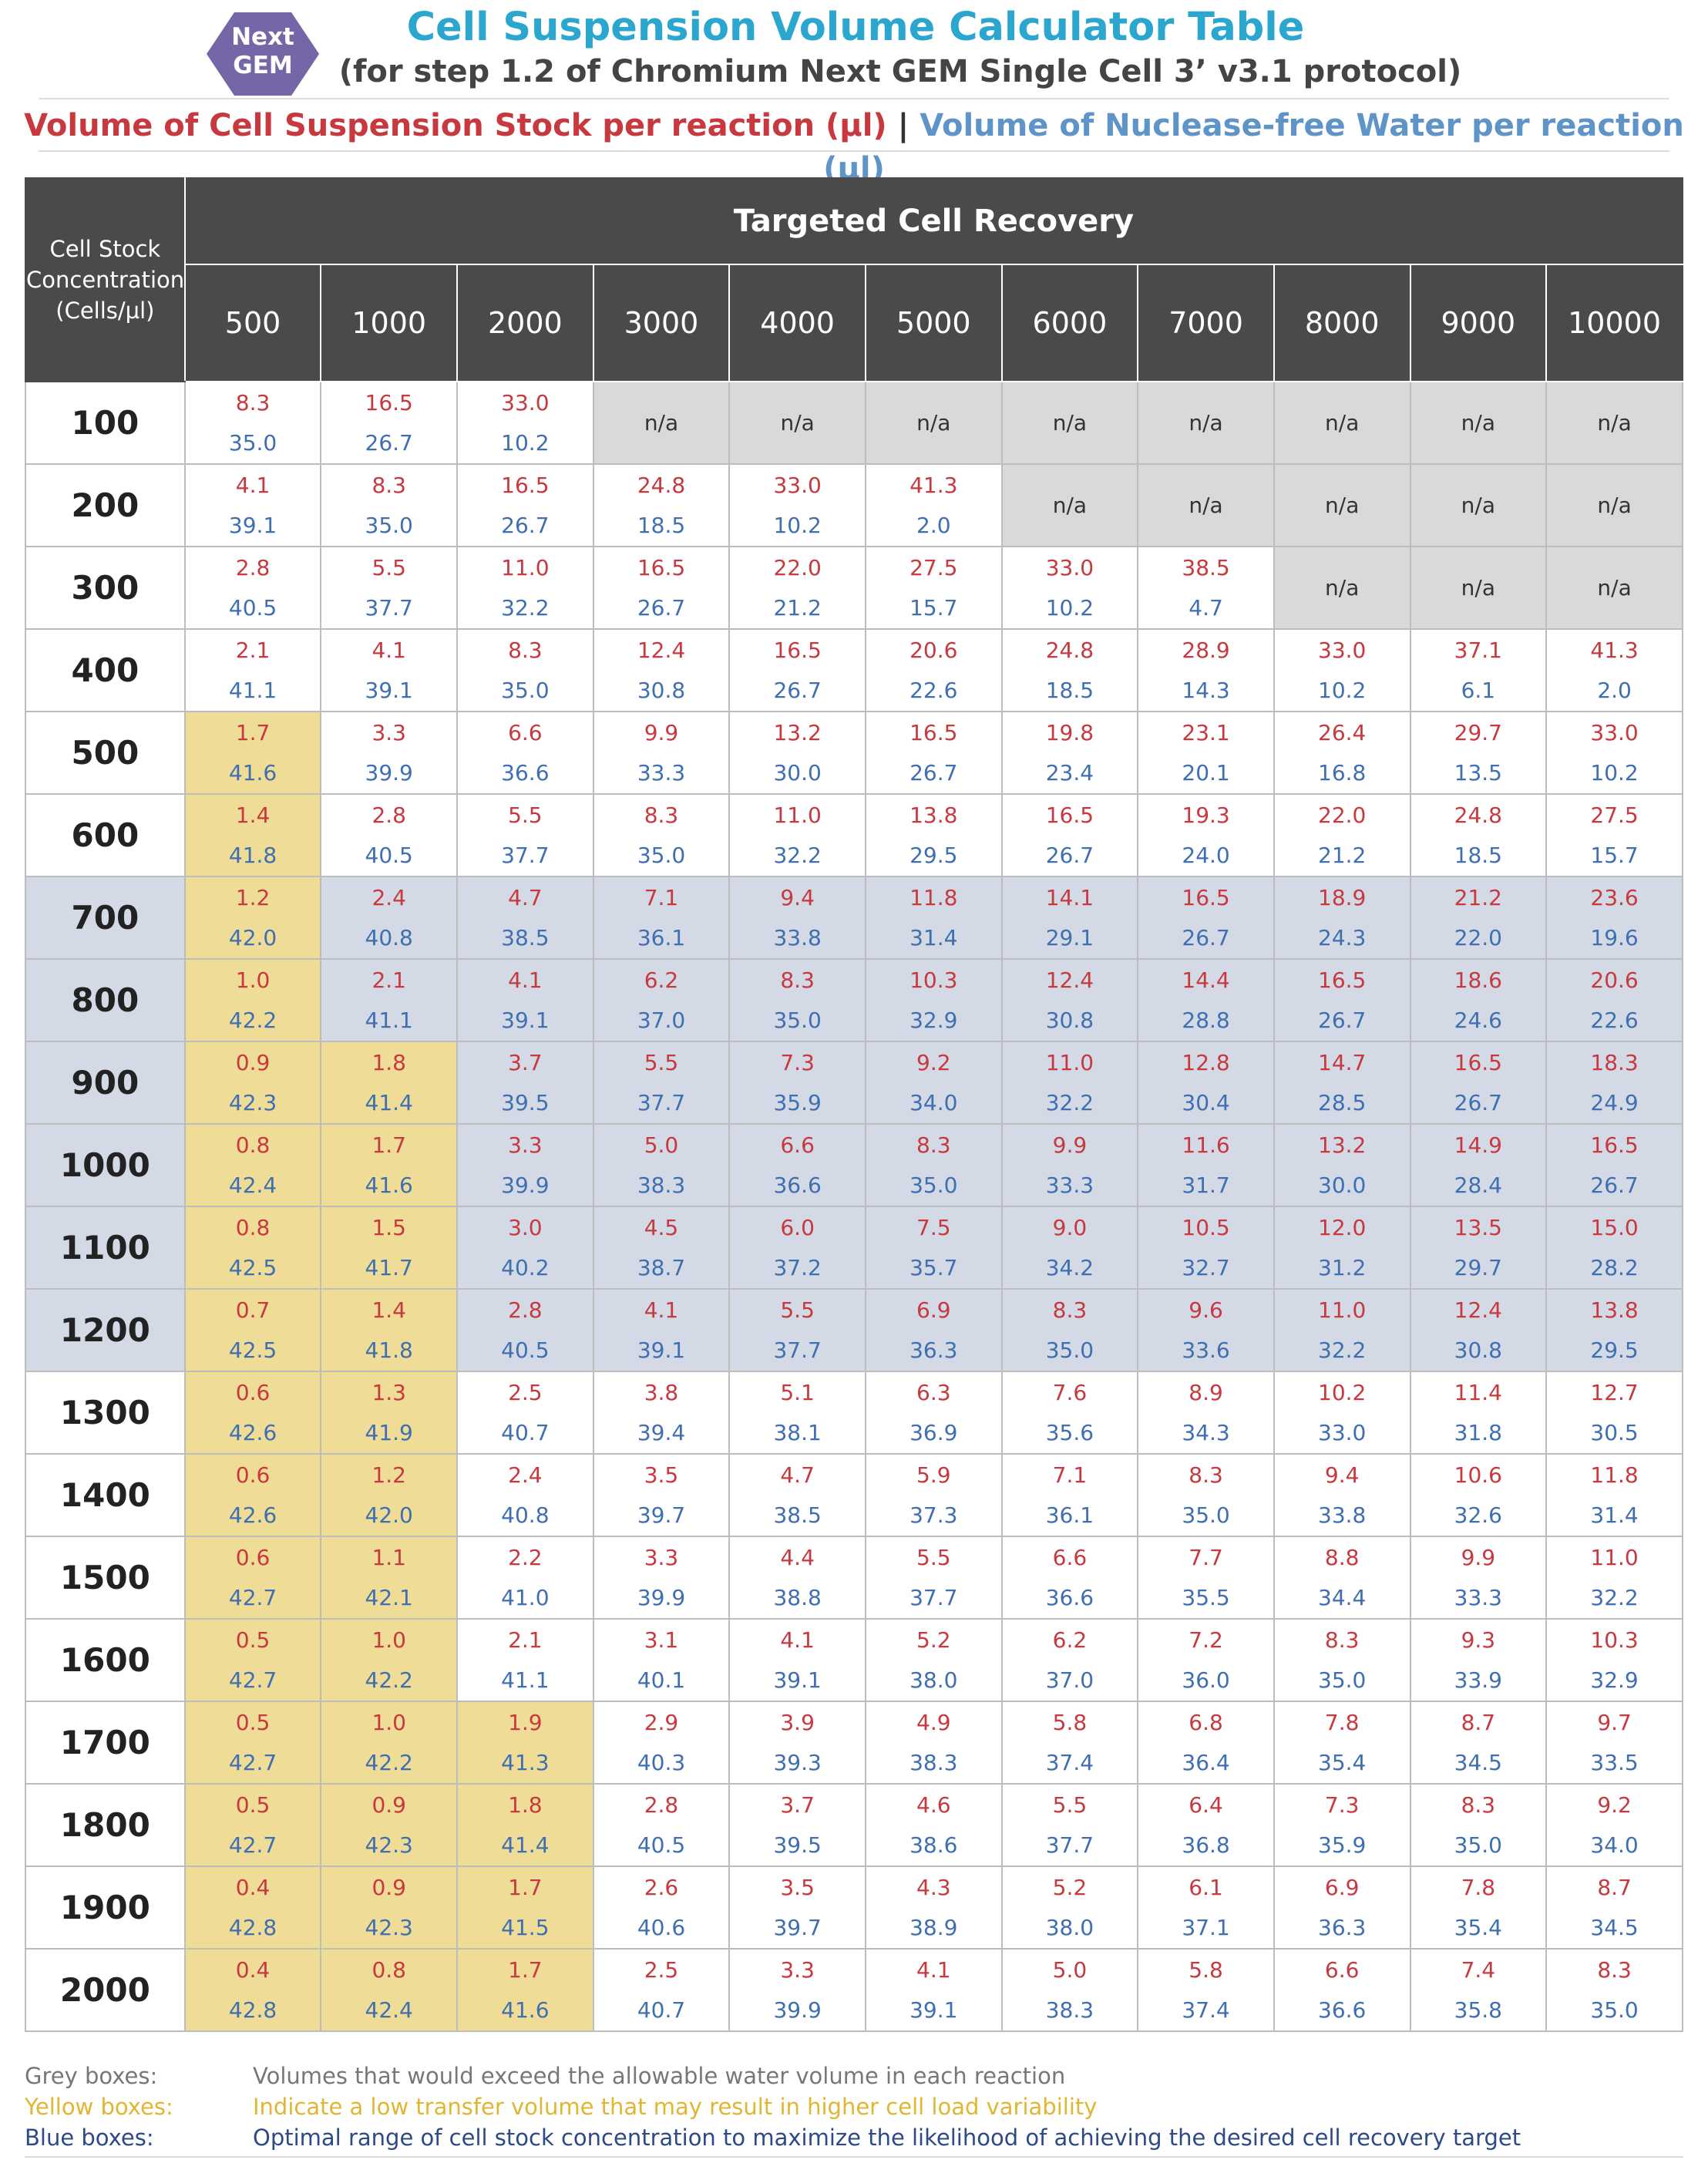 The width and height of the screenshot is (1708, 2170). What do you see at coordinates (253, 1145) in the screenshot?
I see `stock-volume: 0.8` at bounding box center [253, 1145].